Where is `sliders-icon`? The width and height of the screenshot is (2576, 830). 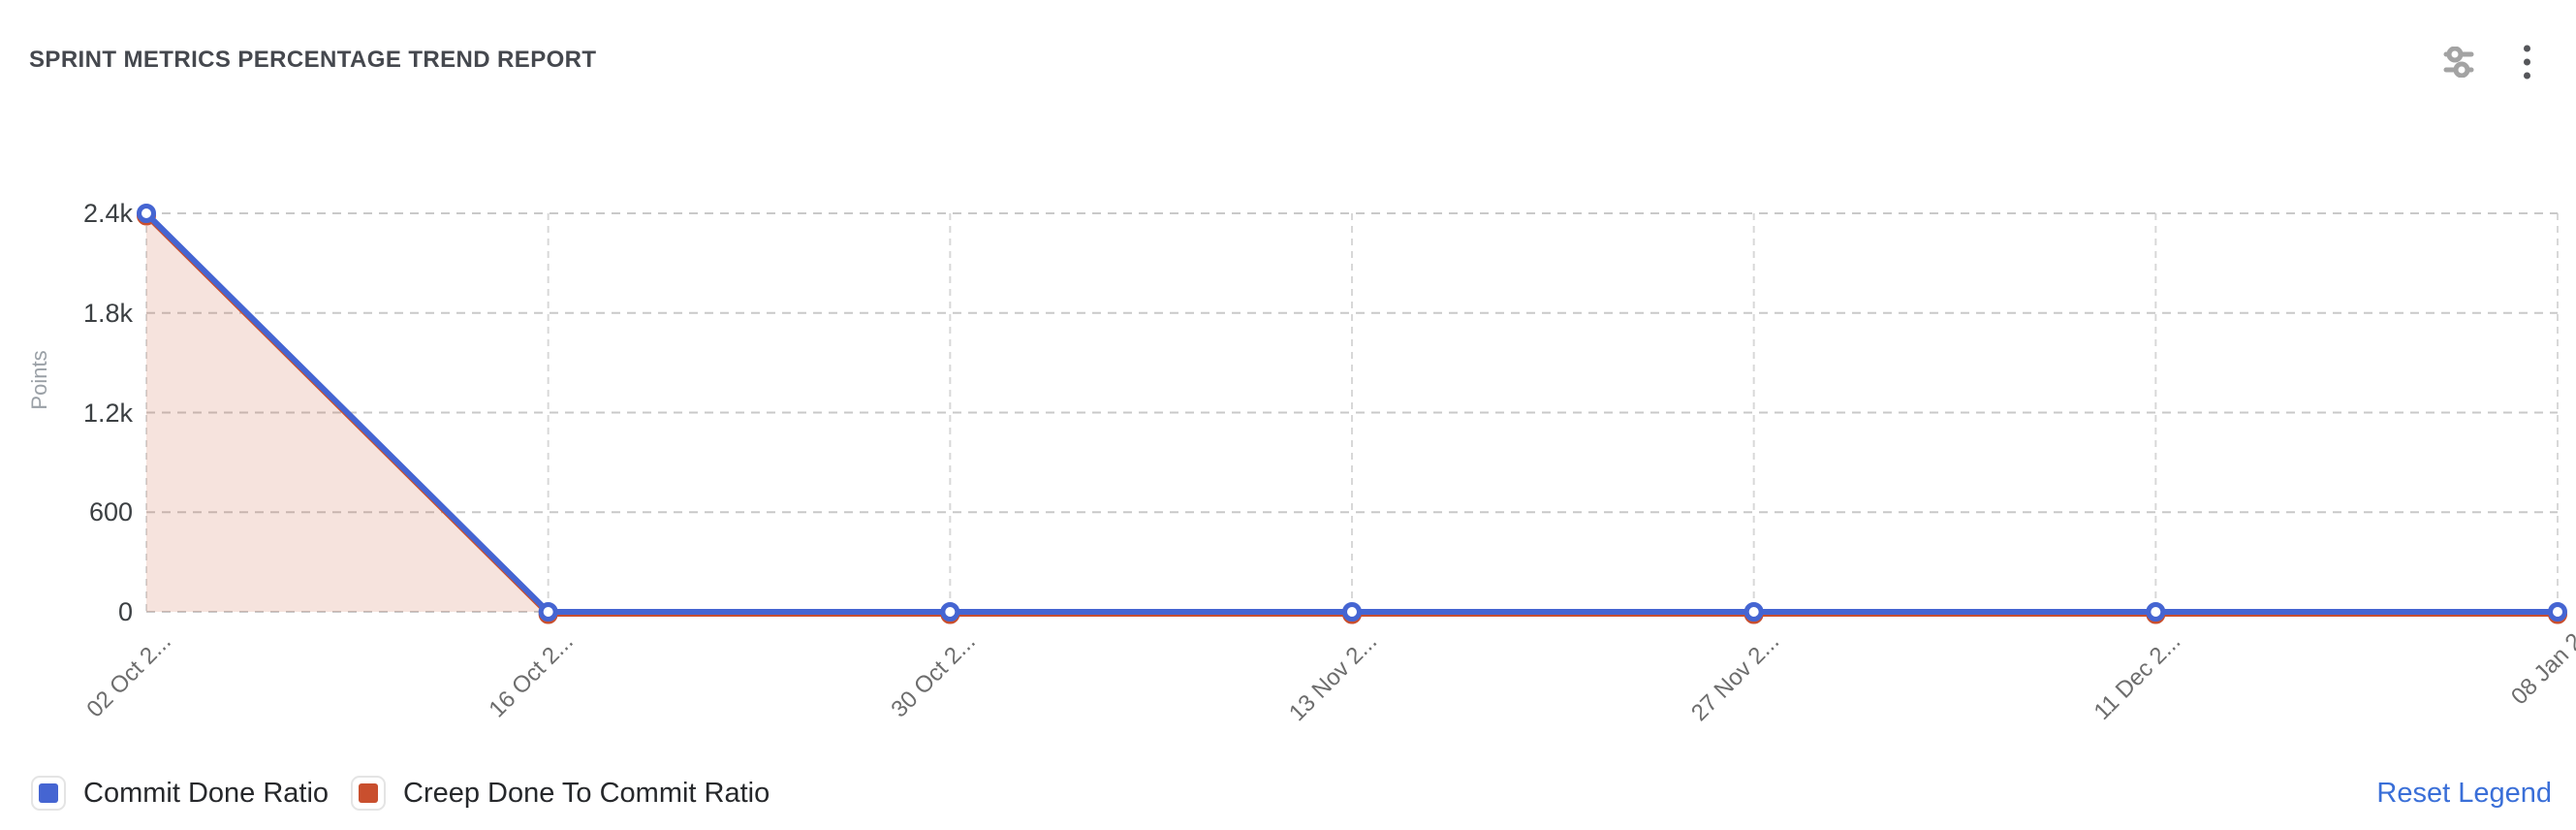 sliders-icon is located at coordinates (2458, 63).